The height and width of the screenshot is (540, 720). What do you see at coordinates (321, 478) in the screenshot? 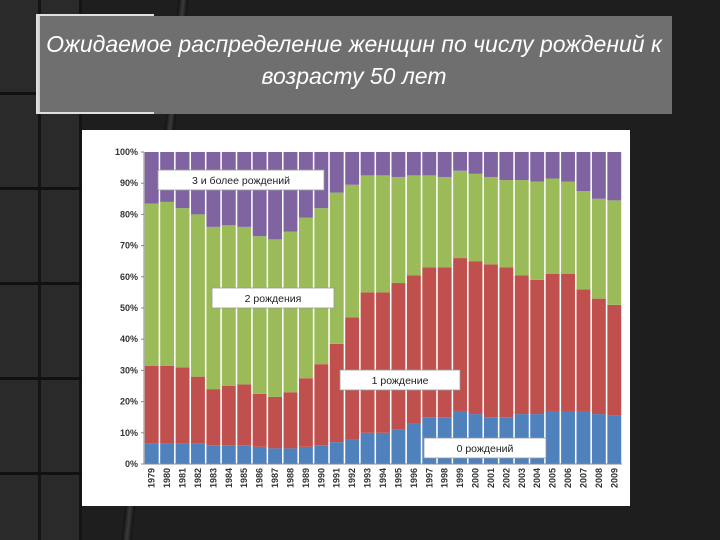
I see `x-tick-label: 1990` at bounding box center [321, 478].